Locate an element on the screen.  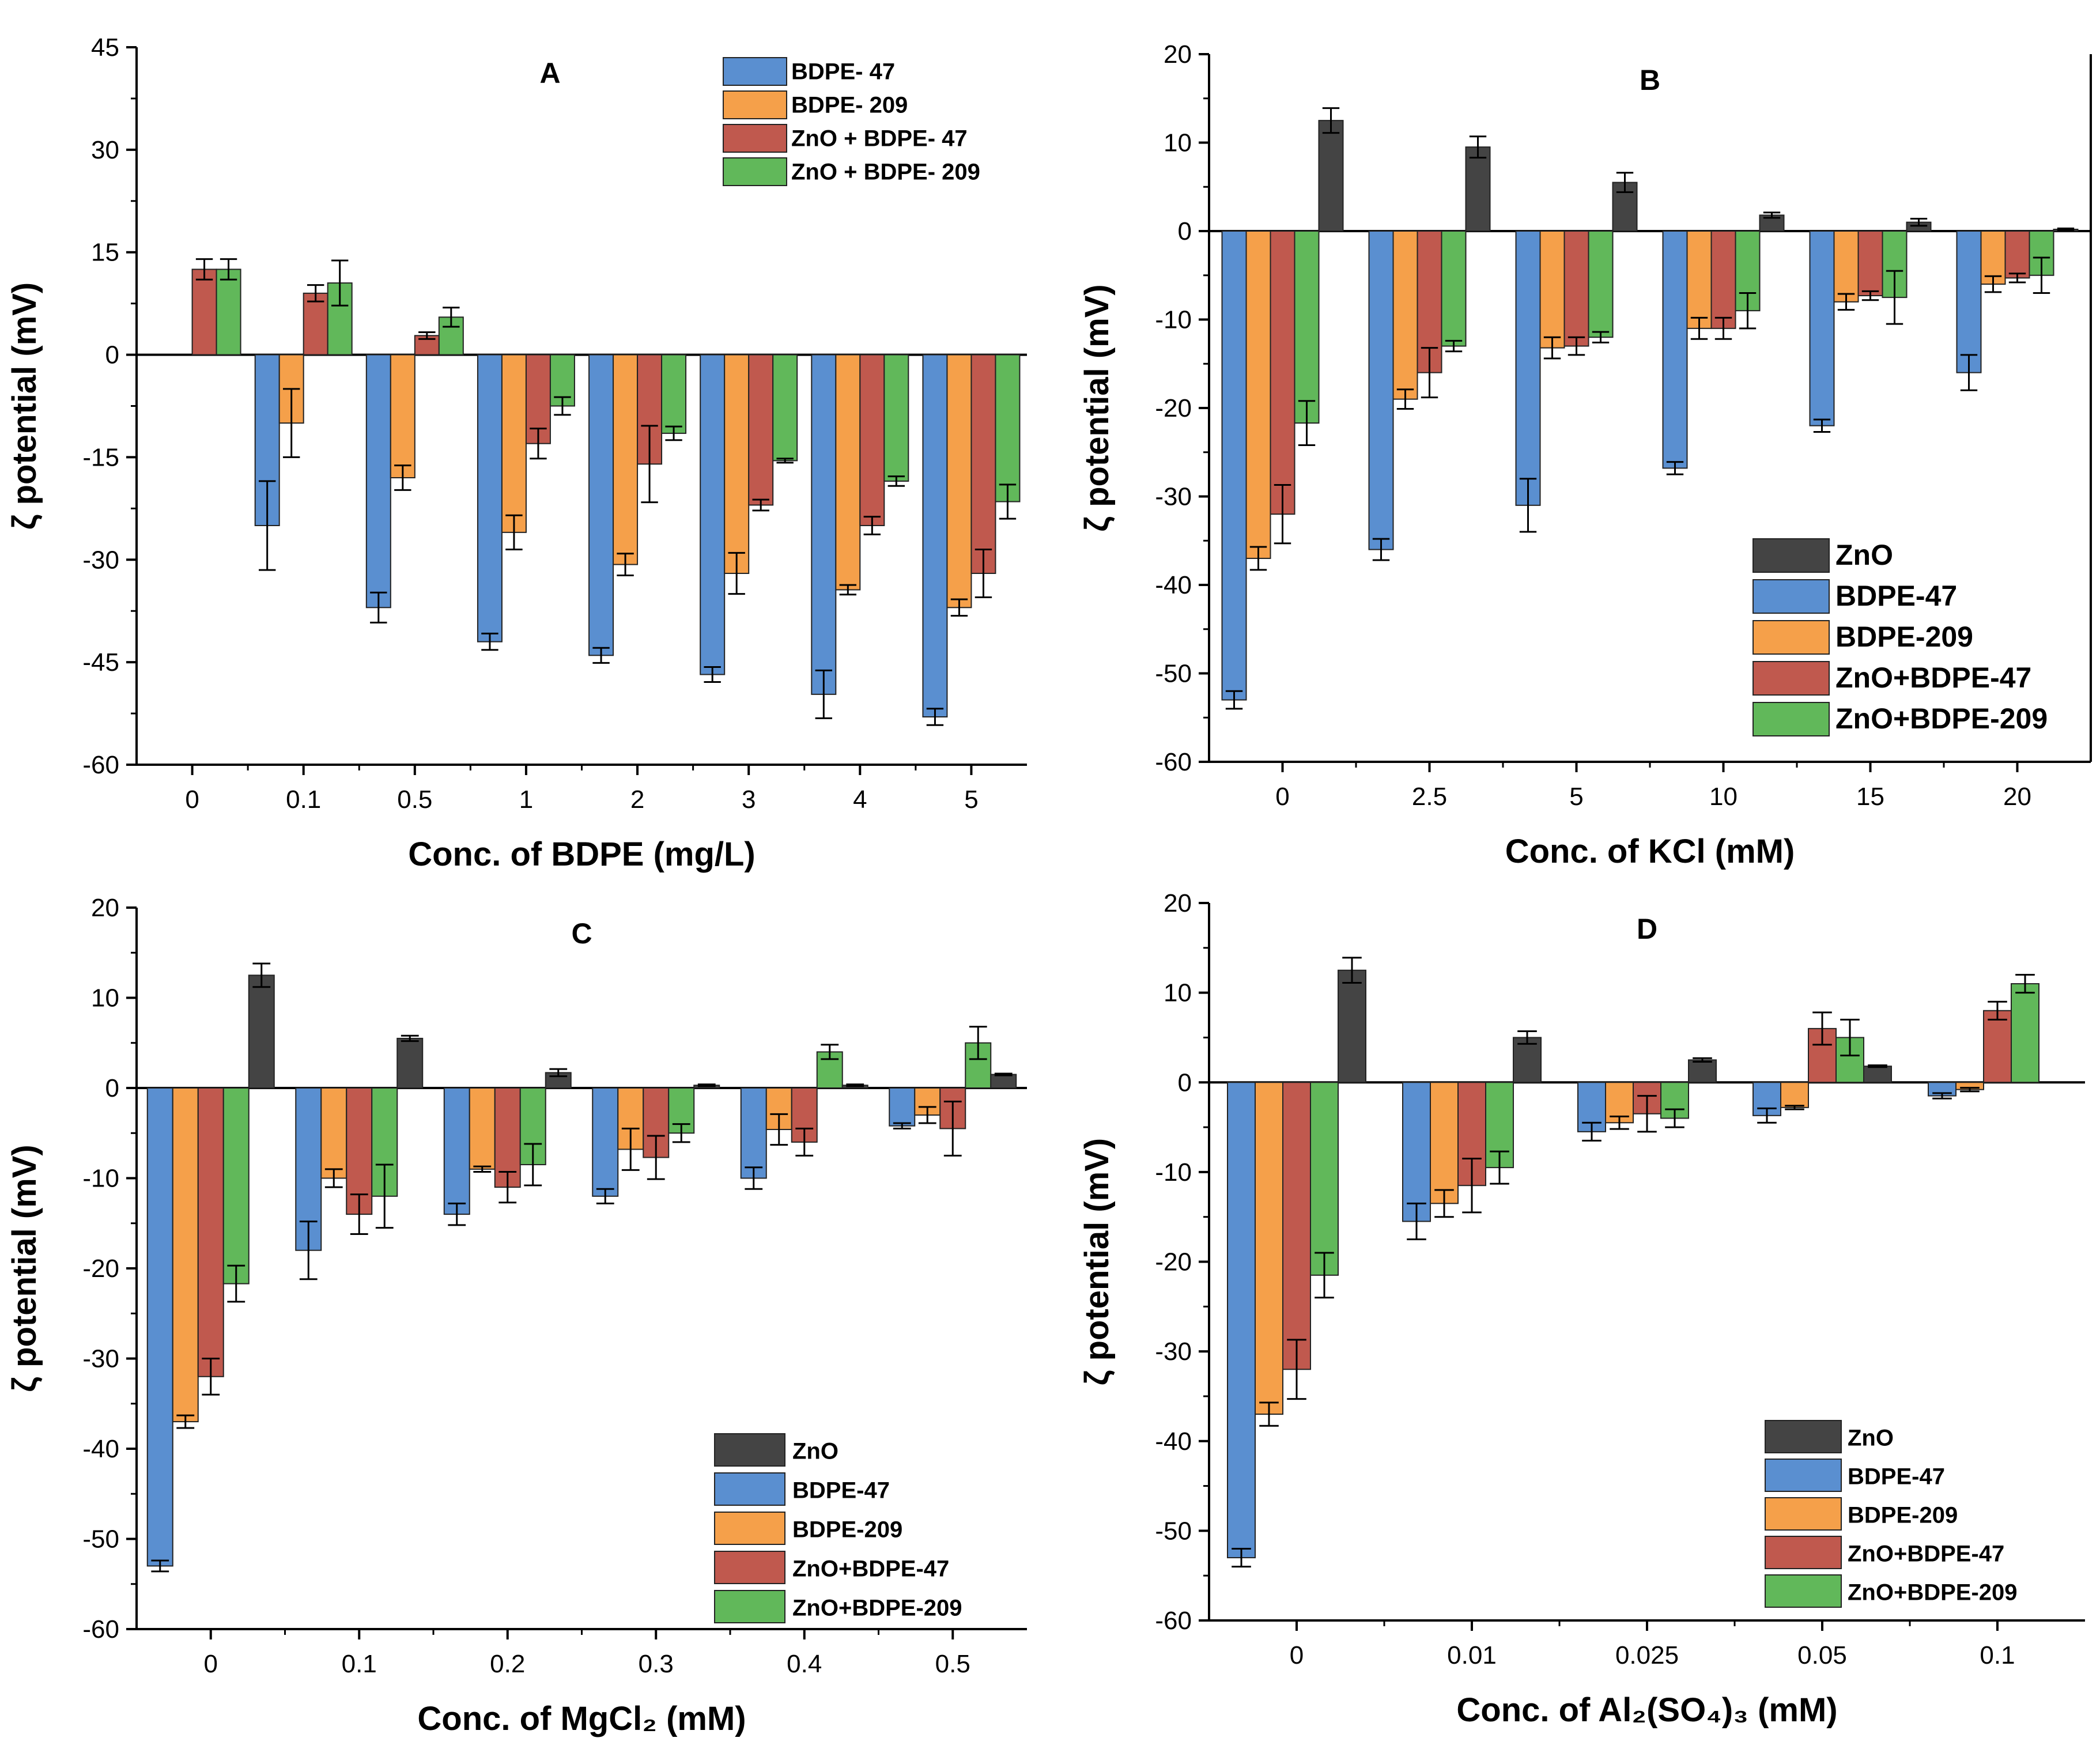
x-tick-label: 1 is located at coordinates (526, 799).